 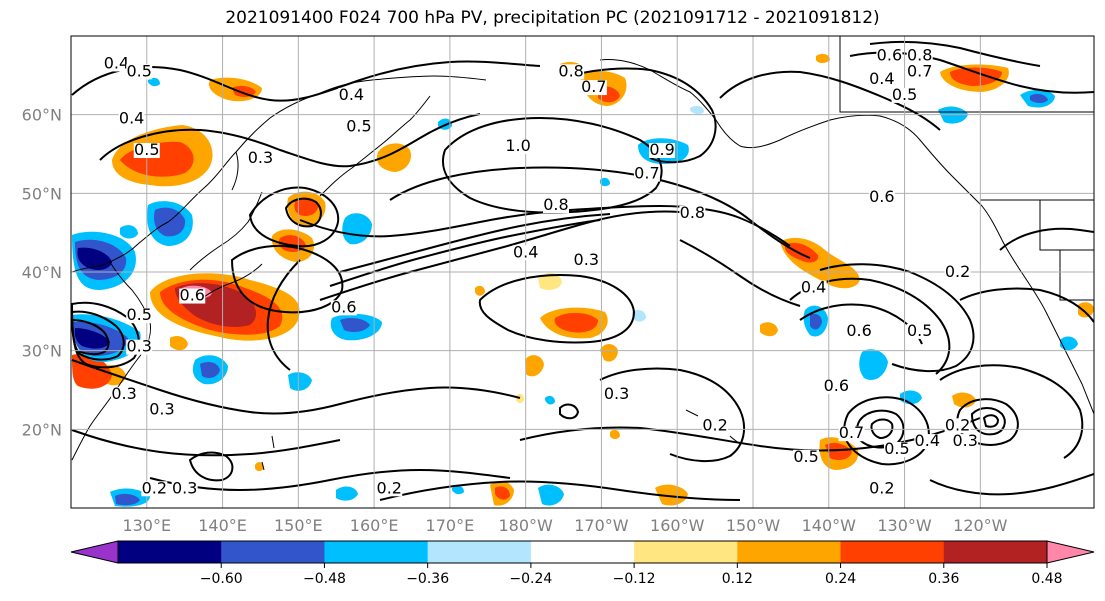 What do you see at coordinates (221, 579) in the screenshot?
I see `colorbar-tick-label: −0.60` at bounding box center [221, 579].